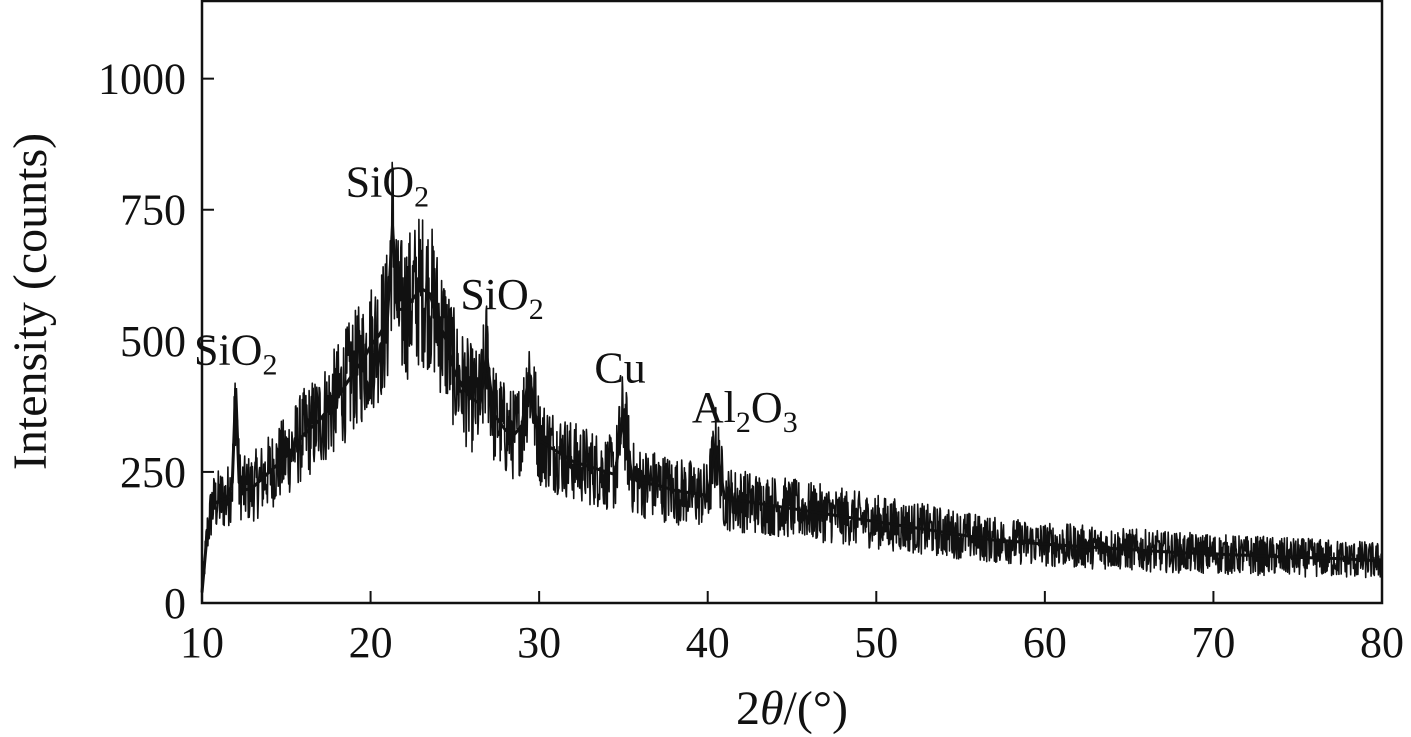 This screenshot has height=737, width=1411. I want to click on x-tick-label: 30, so click(539, 642).